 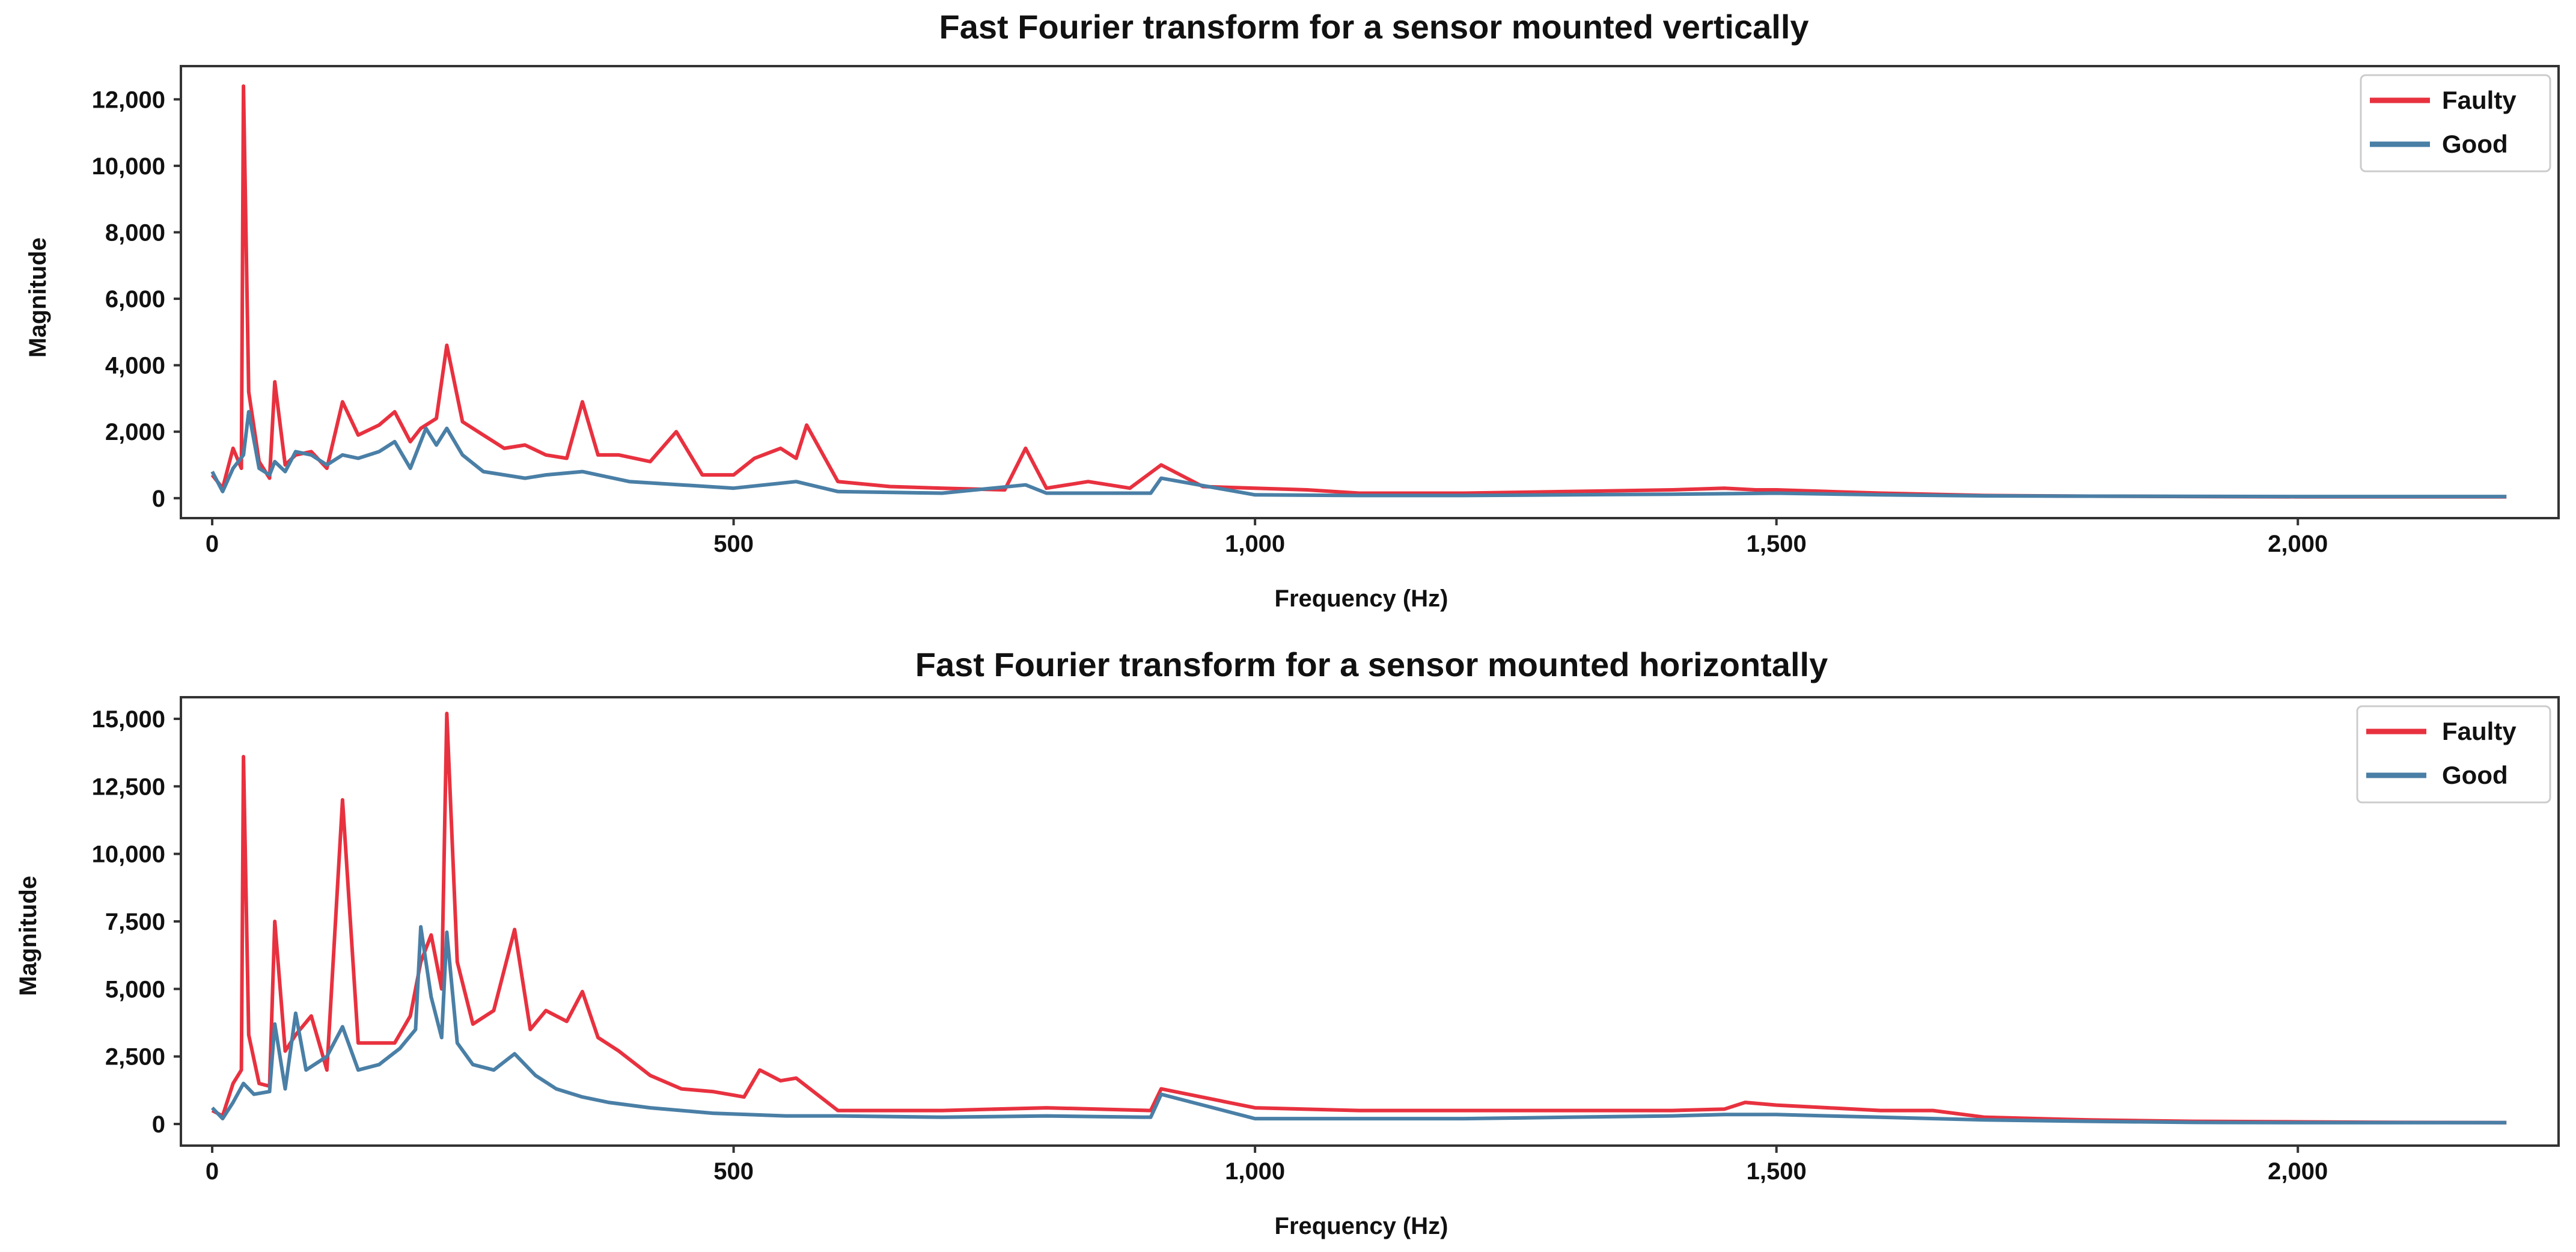 What do you see at coordinates (135, 233) in the screenshot?
I see `y-tick-label: 8,000` at bounding box center [135, 233].